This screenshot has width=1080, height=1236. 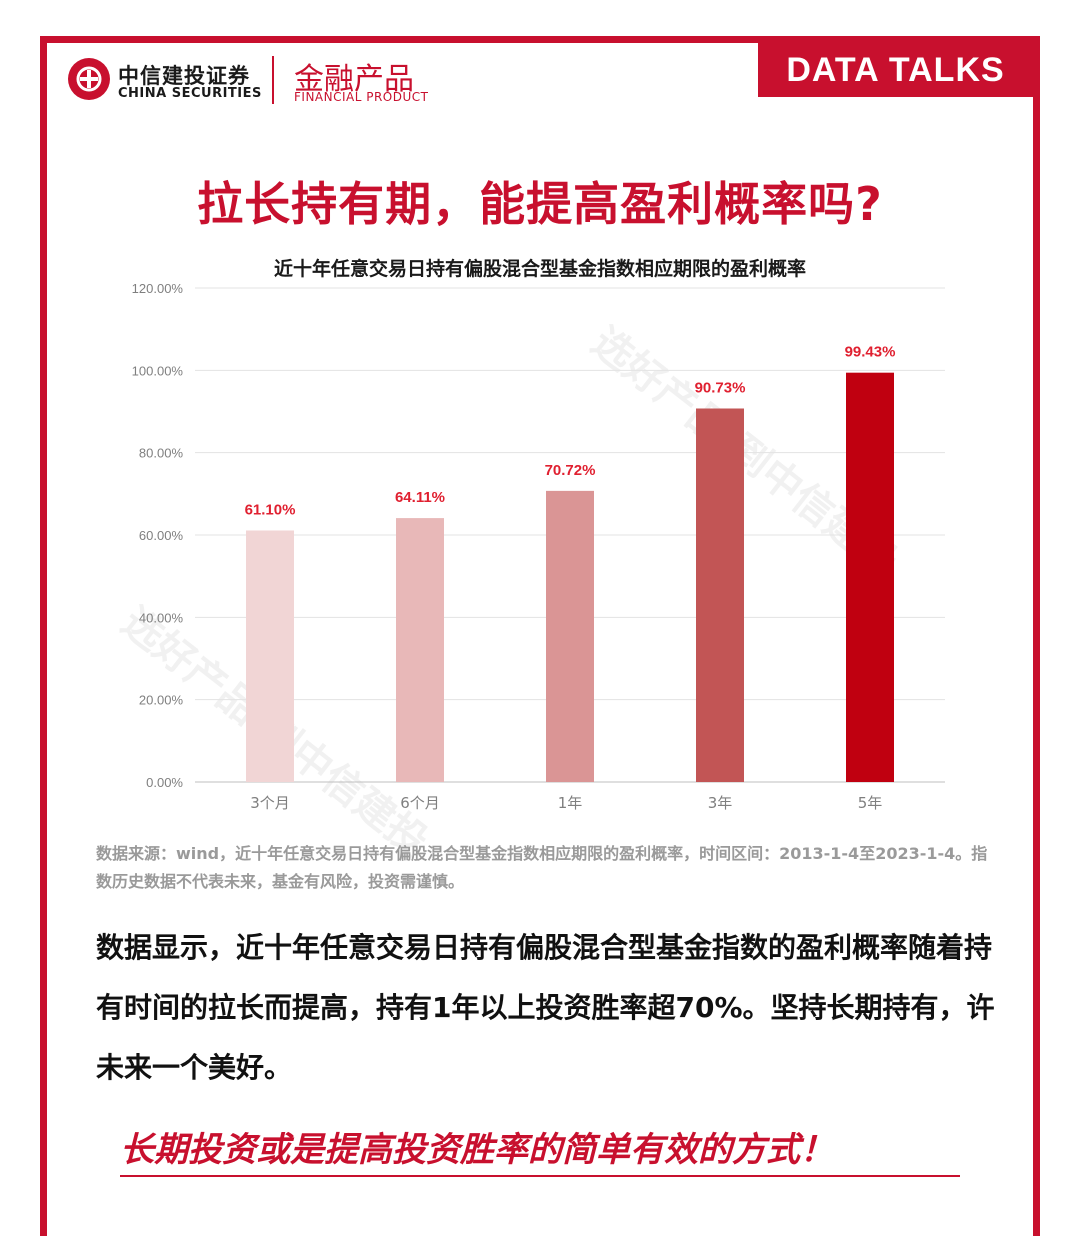 I want to click on product-label-cn: 金融产品, so click(x=354, y=79).